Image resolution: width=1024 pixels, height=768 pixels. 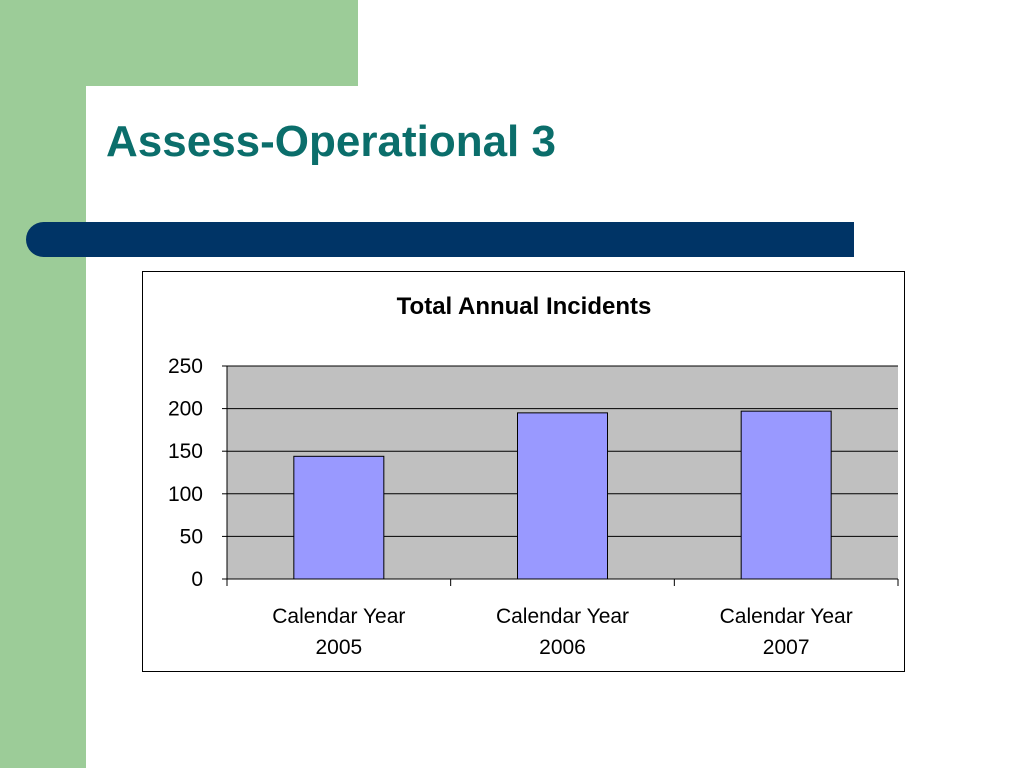 I want to click on y-tick-label: 150, so click(x=185, y=451).